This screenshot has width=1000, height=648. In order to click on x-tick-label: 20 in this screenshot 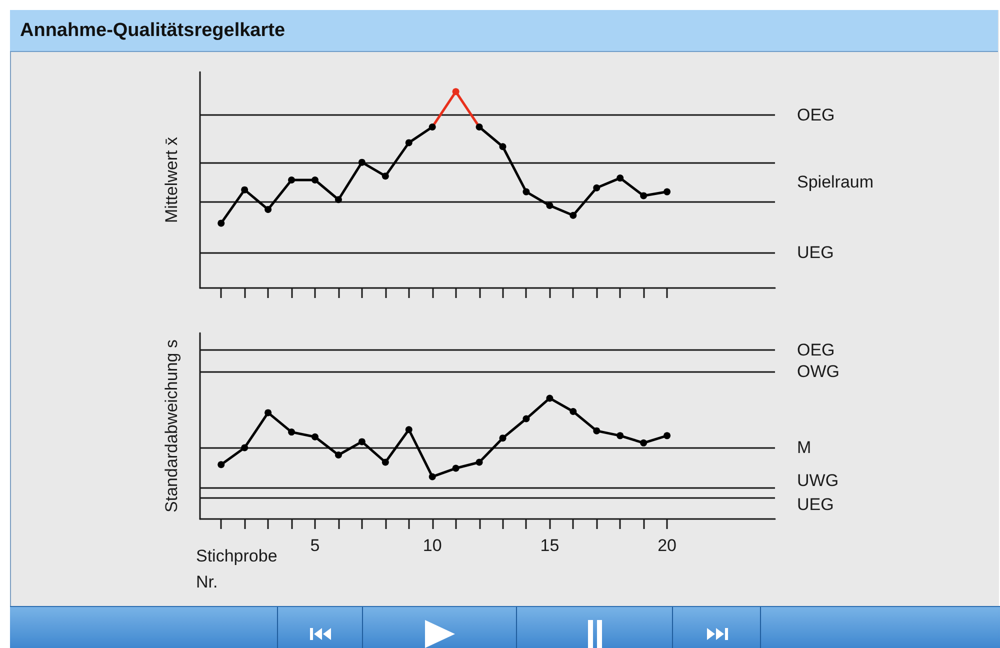, I will do `click(667, 545)`.